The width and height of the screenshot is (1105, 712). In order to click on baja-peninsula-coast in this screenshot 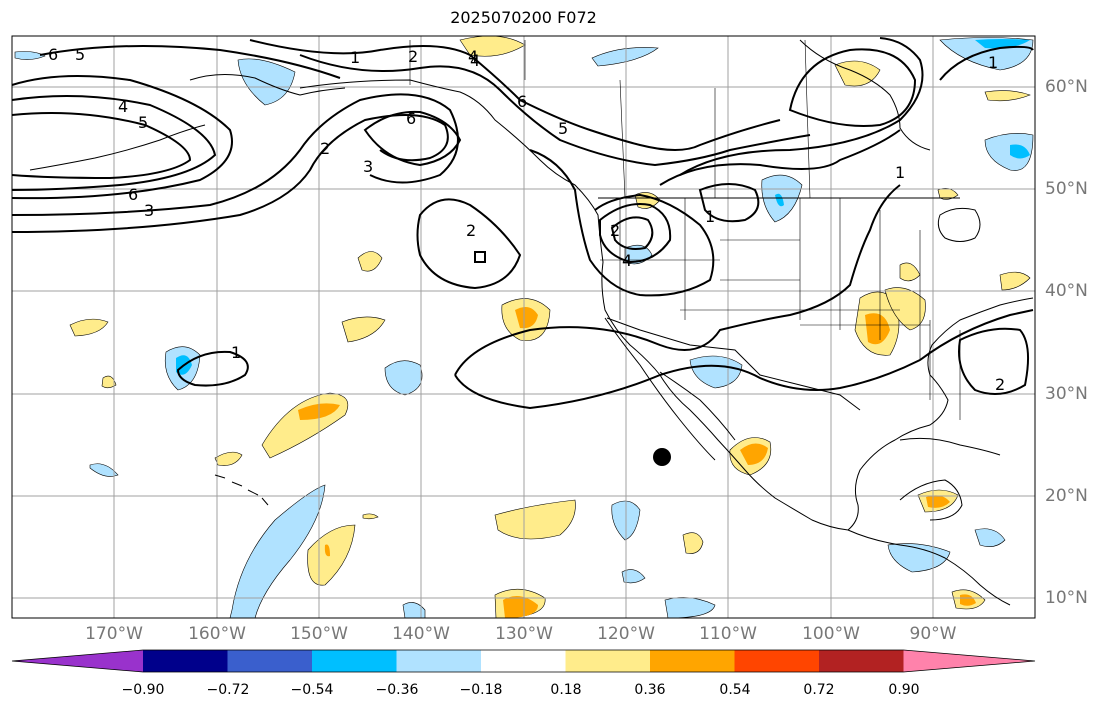, I will do `click(660, 389)`.